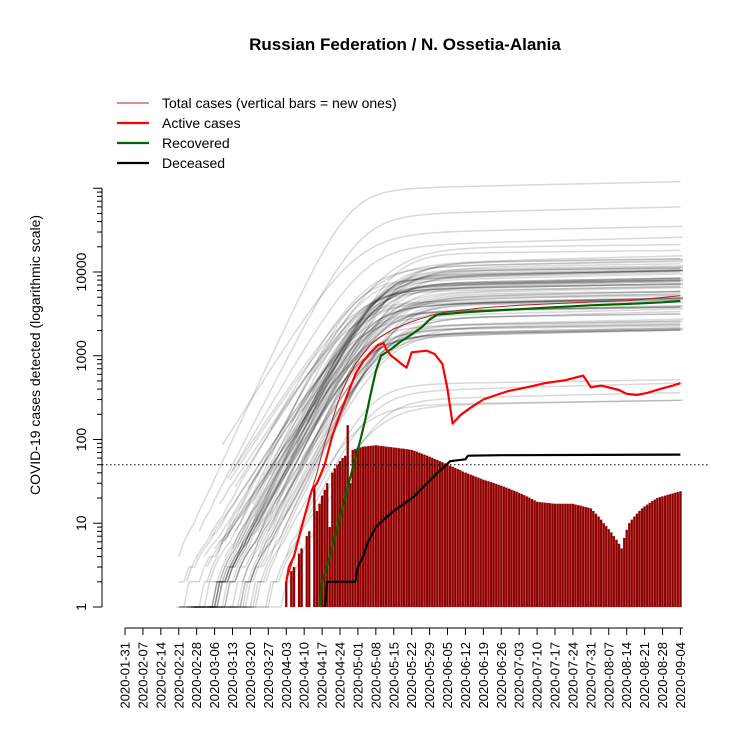  What do you see at coordinates (160, 675) in the screenshot?
I see `x-tick-label: 2020-02-14` at bounding box center [160, 675].